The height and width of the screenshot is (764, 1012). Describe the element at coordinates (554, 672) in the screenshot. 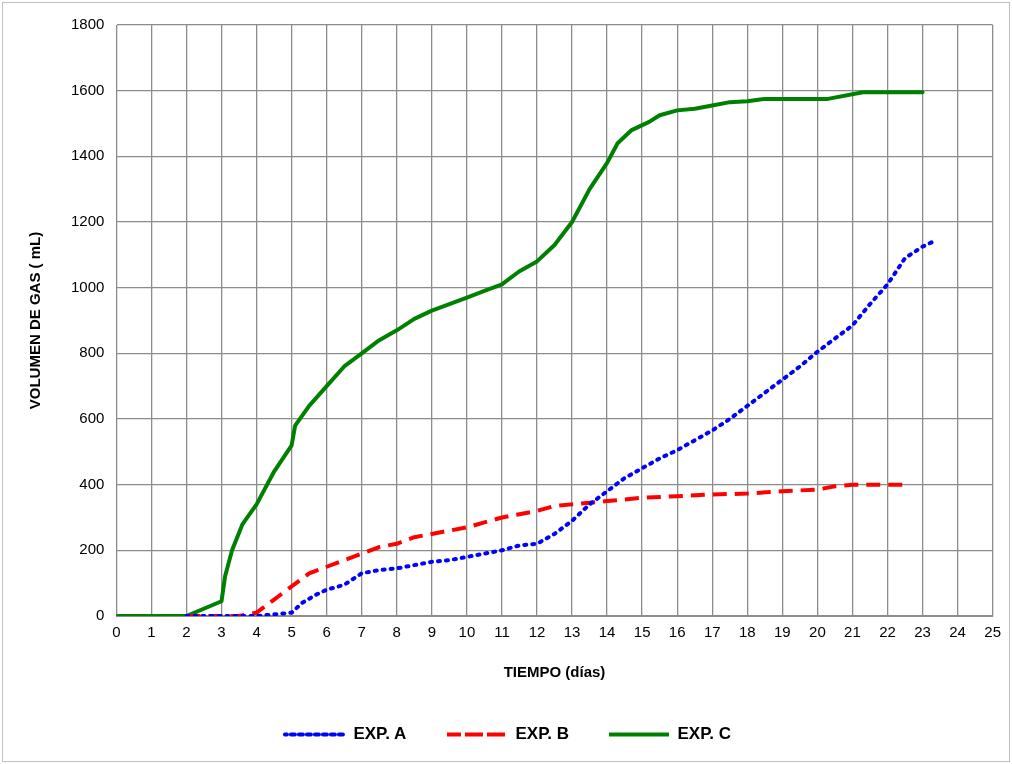

I see `x-axis-title: TIEMPO (días)` at that location.